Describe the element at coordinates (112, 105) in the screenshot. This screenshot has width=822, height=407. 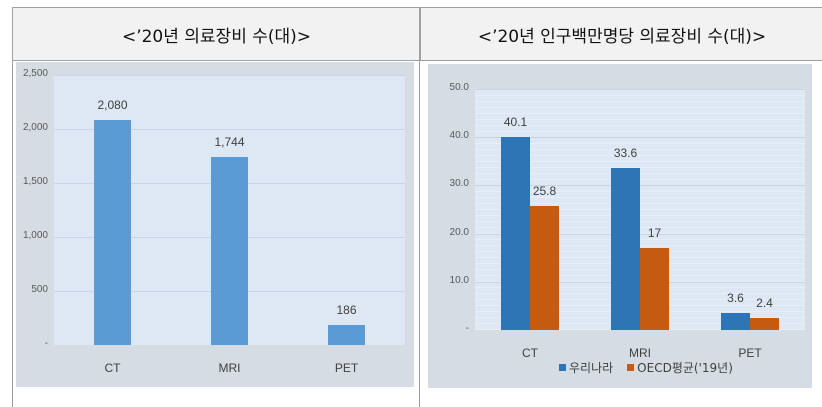
I see `data-label: 2,080` at that location.